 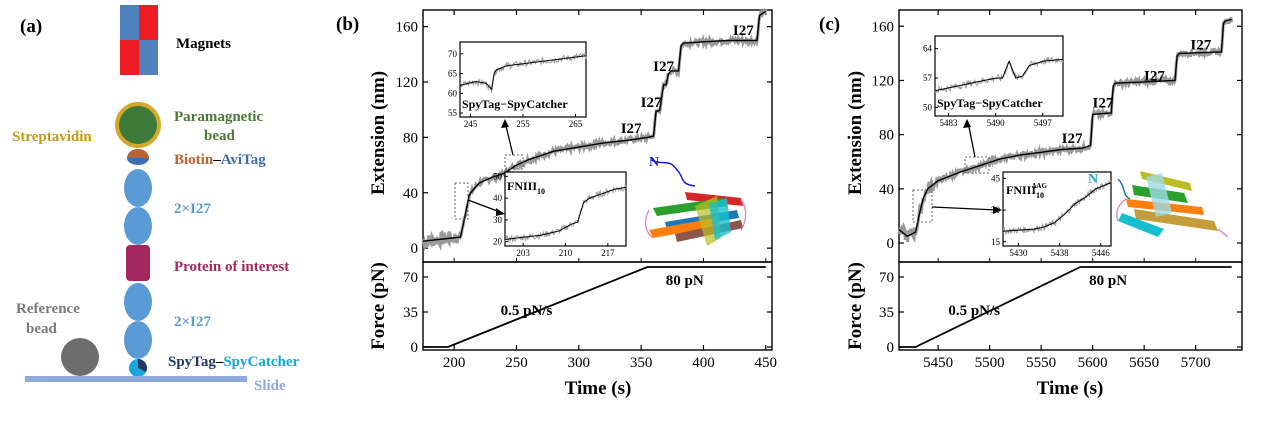 I want to click on inset-x-tick-label: 5430, so click(x=1018, y=253).